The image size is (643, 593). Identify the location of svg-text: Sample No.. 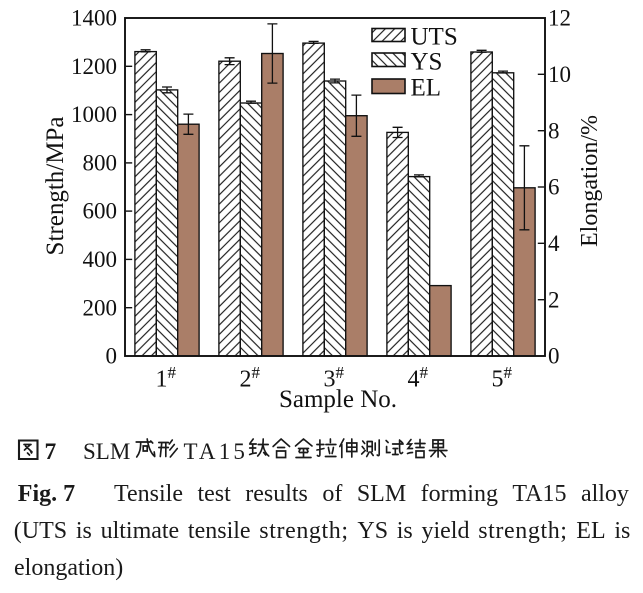
(338, 399).